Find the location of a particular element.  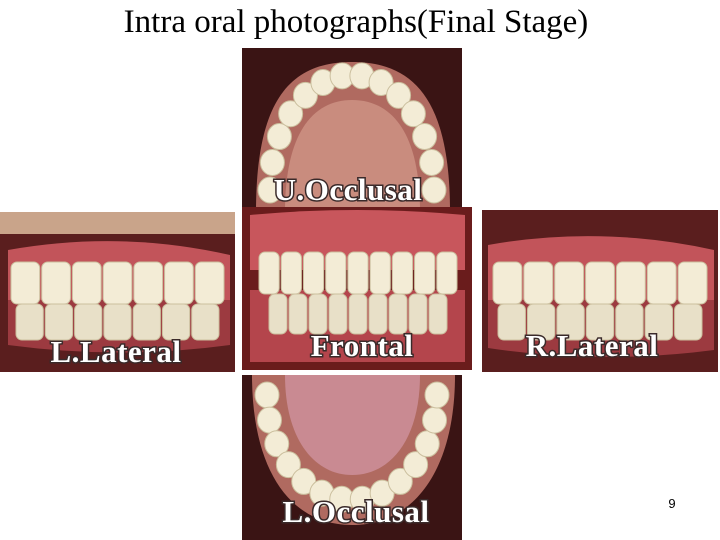

page-number: 9 is located at coordinates (671, 503).